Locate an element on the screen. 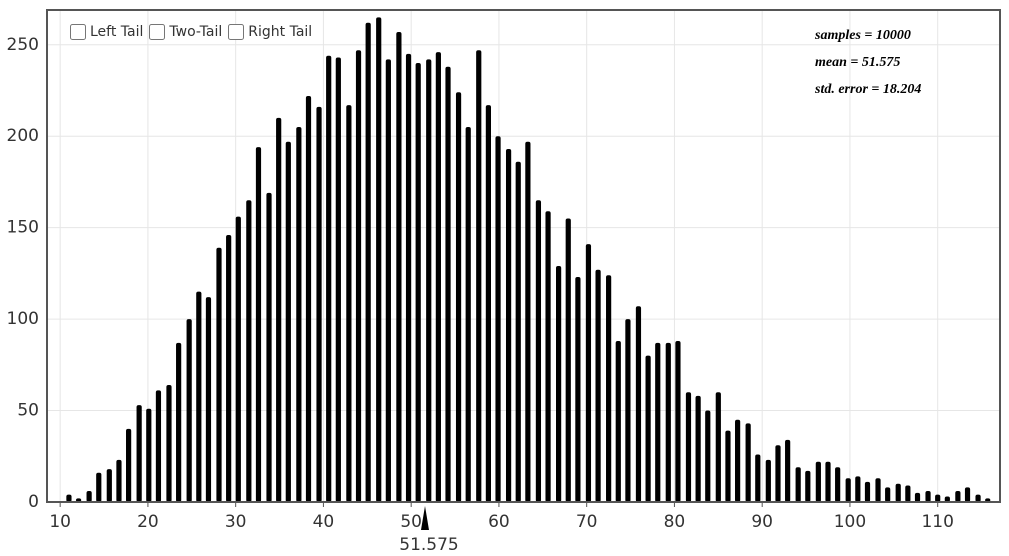 This screenshot has height=556, width=1009. x-tick-label: 100 is located at coordinates (850, 522).